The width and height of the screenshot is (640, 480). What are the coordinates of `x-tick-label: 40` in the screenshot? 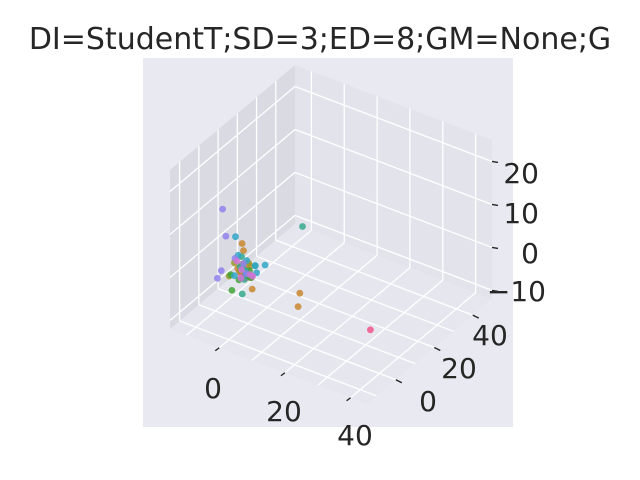 It's located at (355, 435).